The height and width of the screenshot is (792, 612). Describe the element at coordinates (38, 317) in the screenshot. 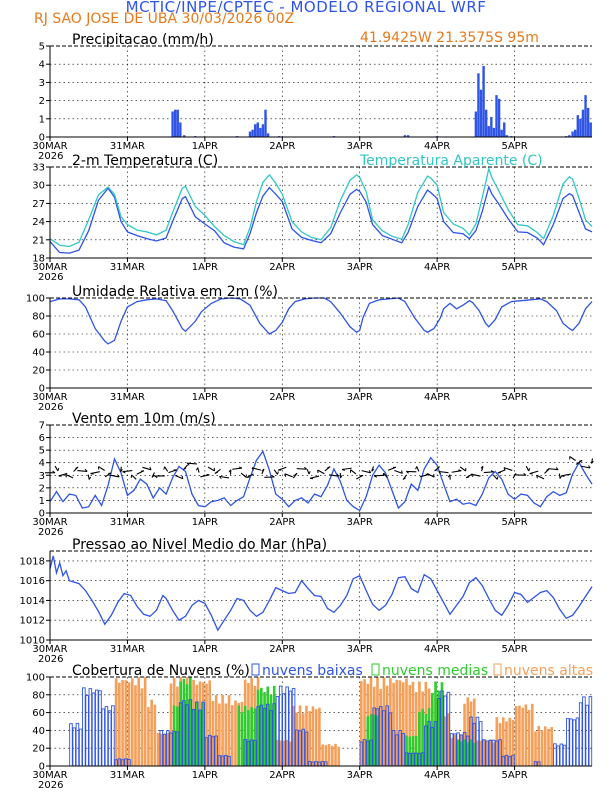

I see `y-tick-label: 80` at that location.